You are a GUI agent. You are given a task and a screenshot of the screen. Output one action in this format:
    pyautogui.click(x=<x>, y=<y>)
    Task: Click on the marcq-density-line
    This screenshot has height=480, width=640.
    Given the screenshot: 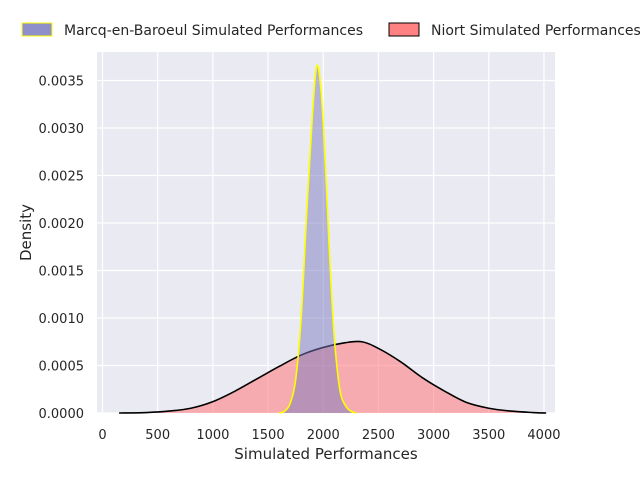 What is the action you would take?
    pyautogui.click(x=317, y=239)
    